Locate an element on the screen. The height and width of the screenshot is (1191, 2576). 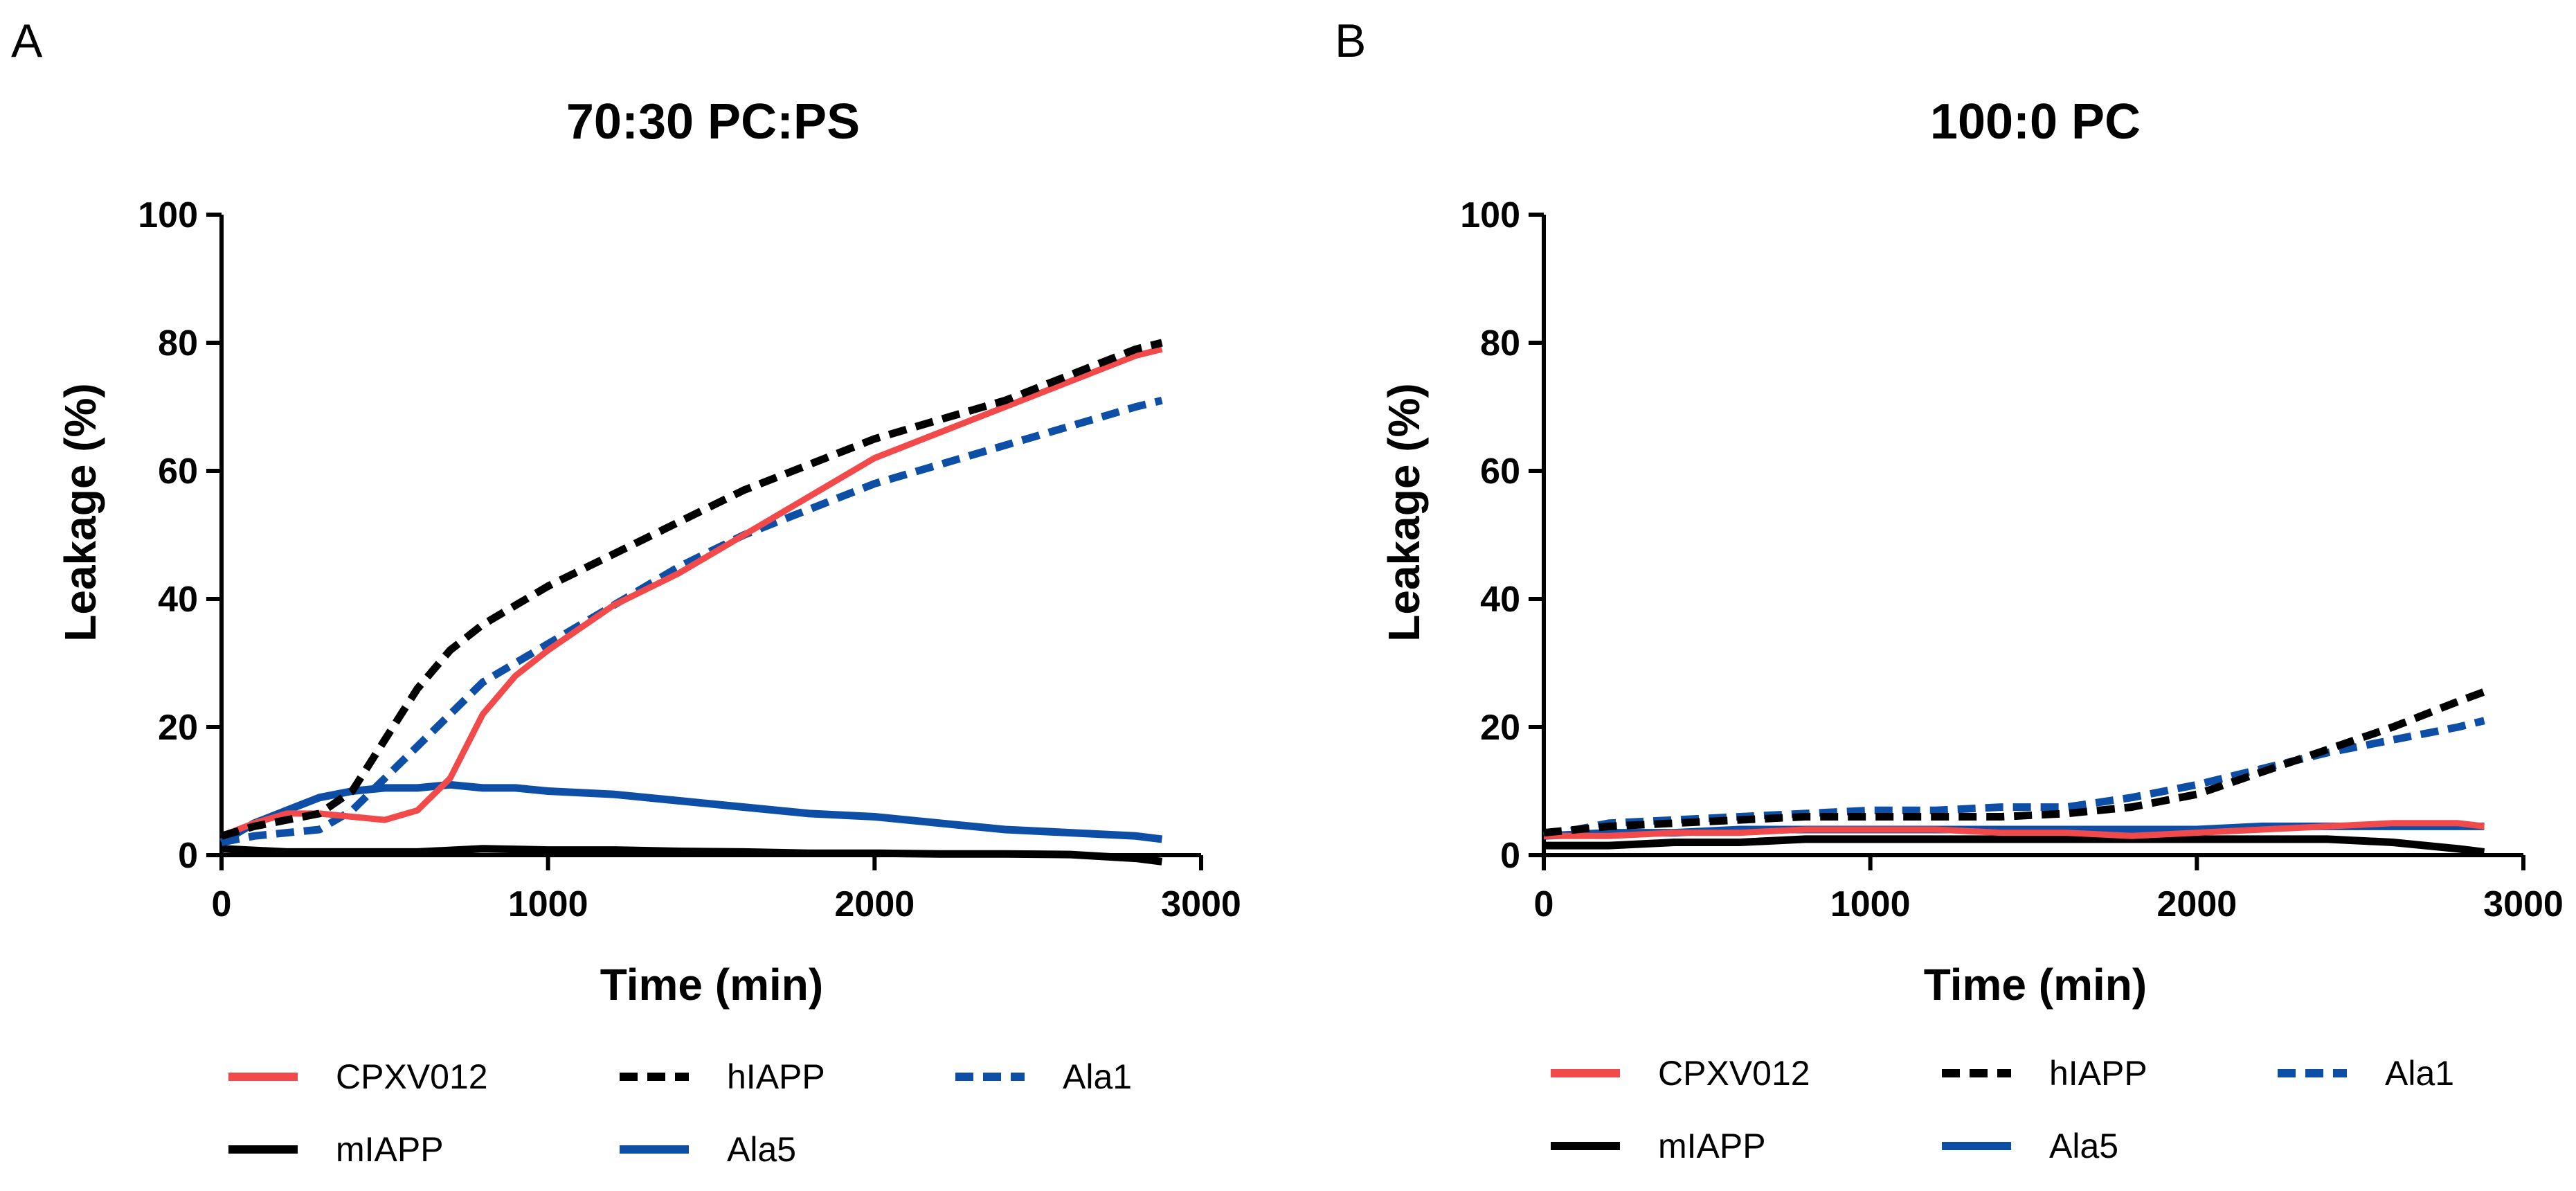
series-line-miapp-b is located at coordinates (2014, 846).